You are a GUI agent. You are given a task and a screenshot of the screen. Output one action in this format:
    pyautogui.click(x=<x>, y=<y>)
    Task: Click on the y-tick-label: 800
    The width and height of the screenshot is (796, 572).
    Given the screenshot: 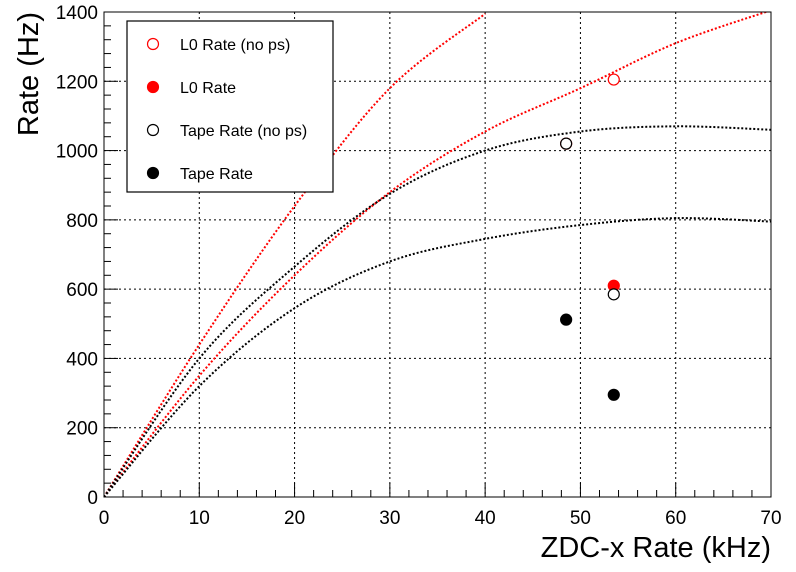 What is the action you would take?
    pyautogui.click(x=82, y=221)
    